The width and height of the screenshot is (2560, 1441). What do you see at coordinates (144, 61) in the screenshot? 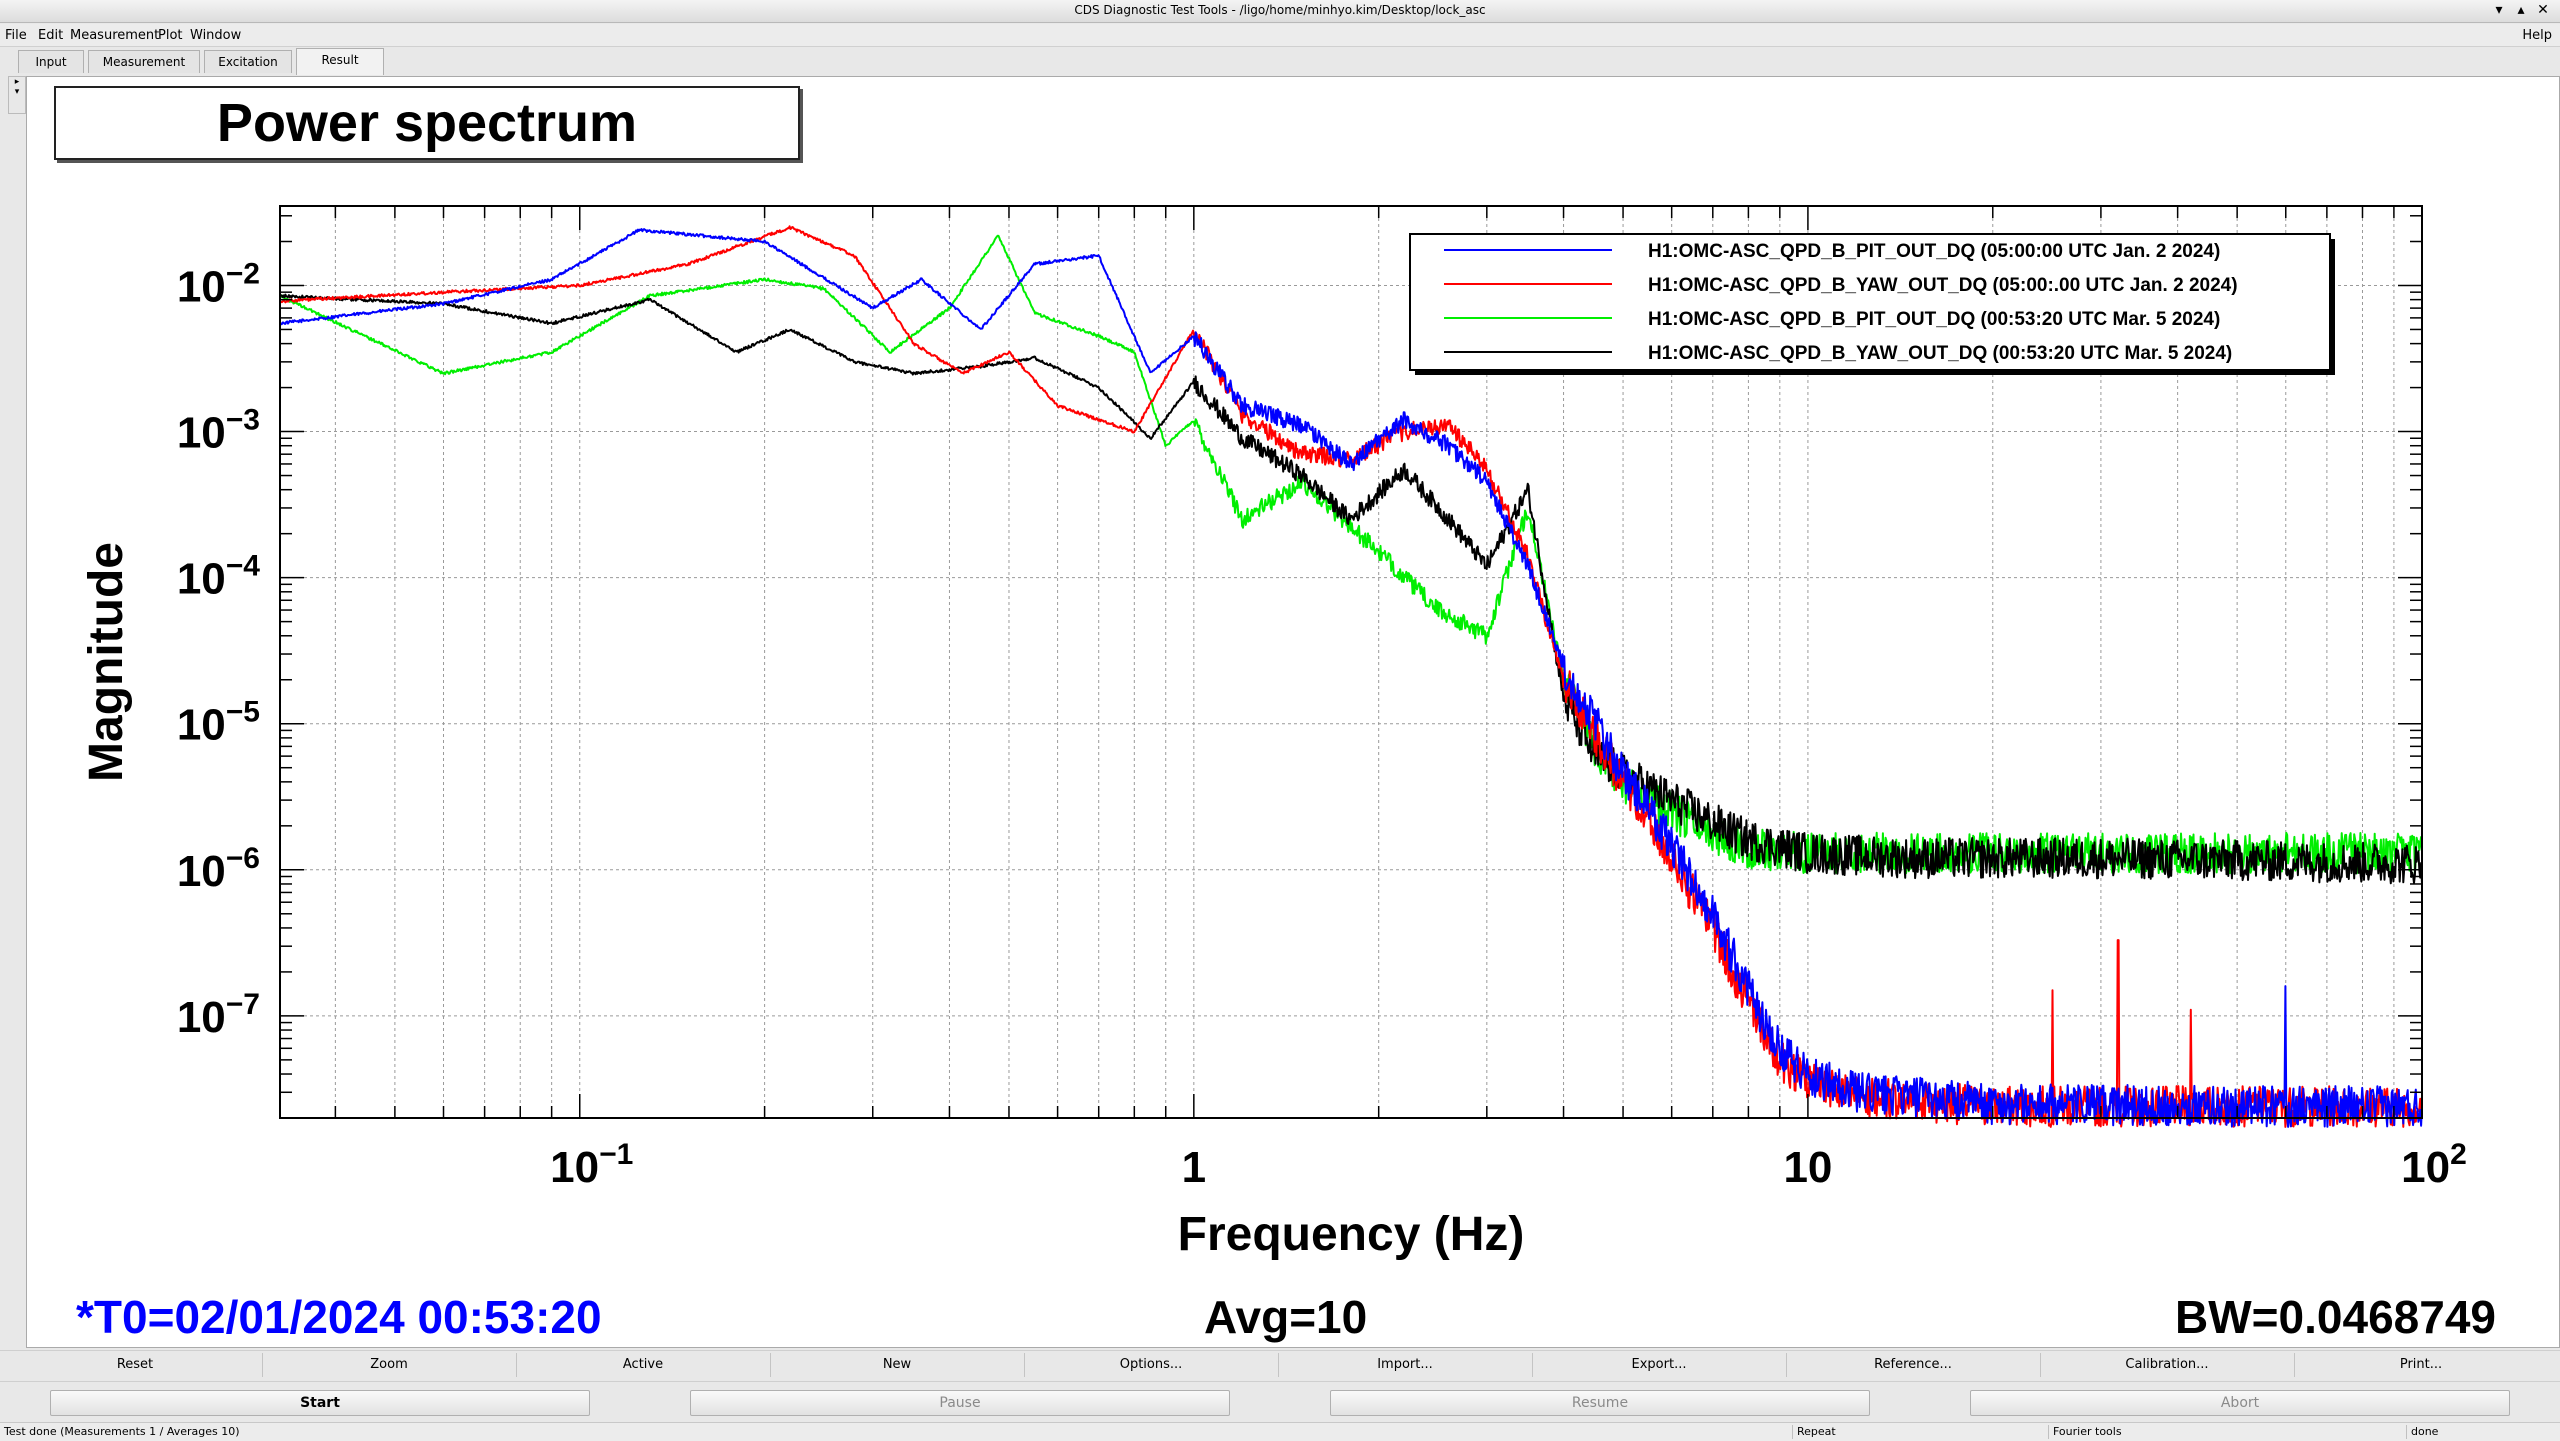
I see `tab-measurement: Measurement` at bounding box center [144, 61].